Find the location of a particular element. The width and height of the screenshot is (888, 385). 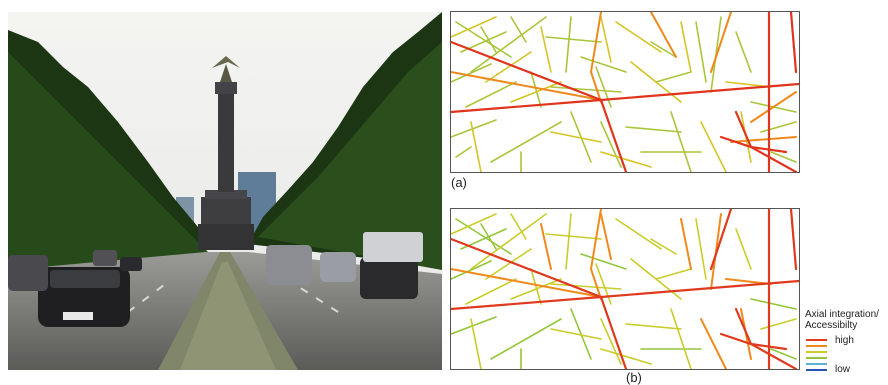

legend-scale: high low is located at coordinates (846, 355).